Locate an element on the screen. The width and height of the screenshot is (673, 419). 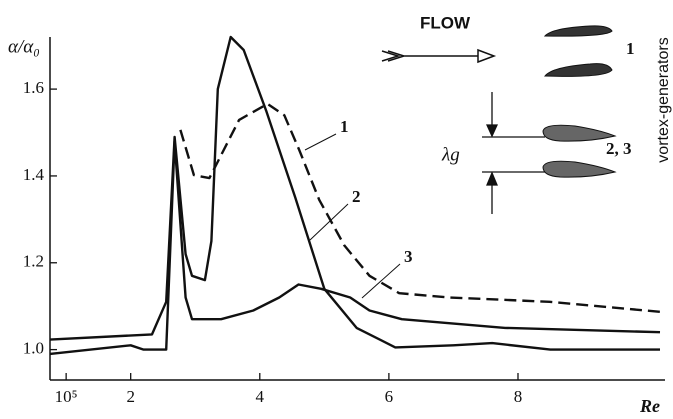
x-tick-label: 4 is located at coordinates (260, 396).